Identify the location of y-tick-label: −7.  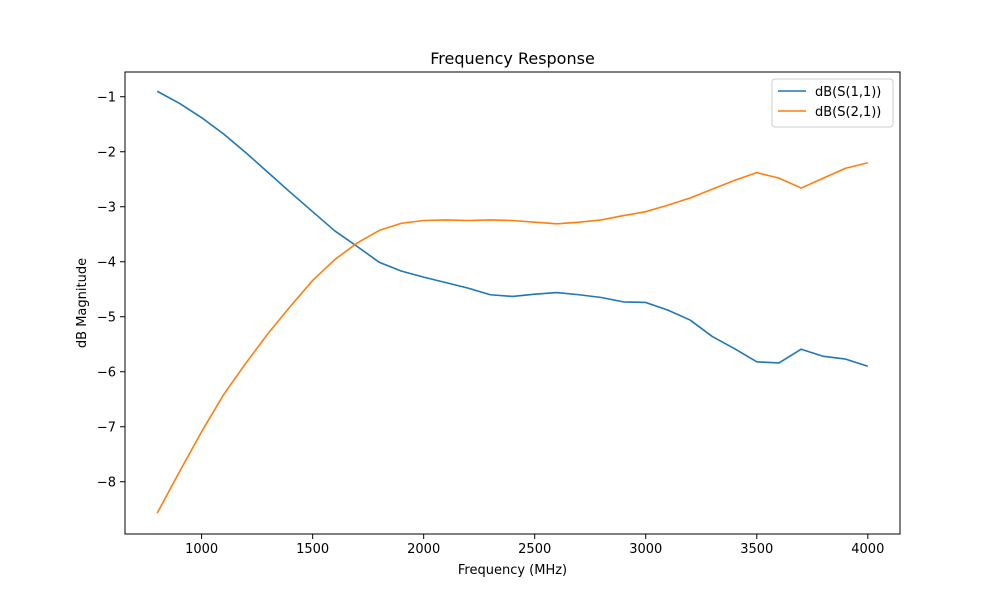
(106, 427).